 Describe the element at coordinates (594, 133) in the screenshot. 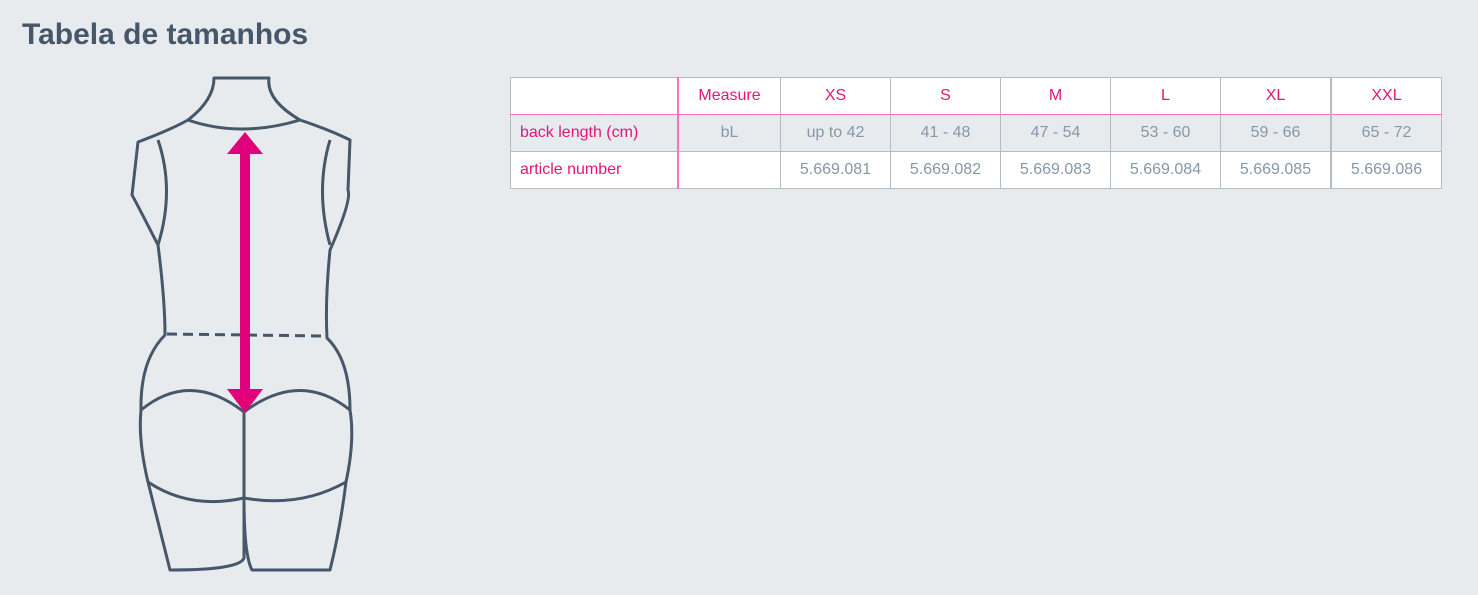

I see `row-label: back length (cm)` at that location.